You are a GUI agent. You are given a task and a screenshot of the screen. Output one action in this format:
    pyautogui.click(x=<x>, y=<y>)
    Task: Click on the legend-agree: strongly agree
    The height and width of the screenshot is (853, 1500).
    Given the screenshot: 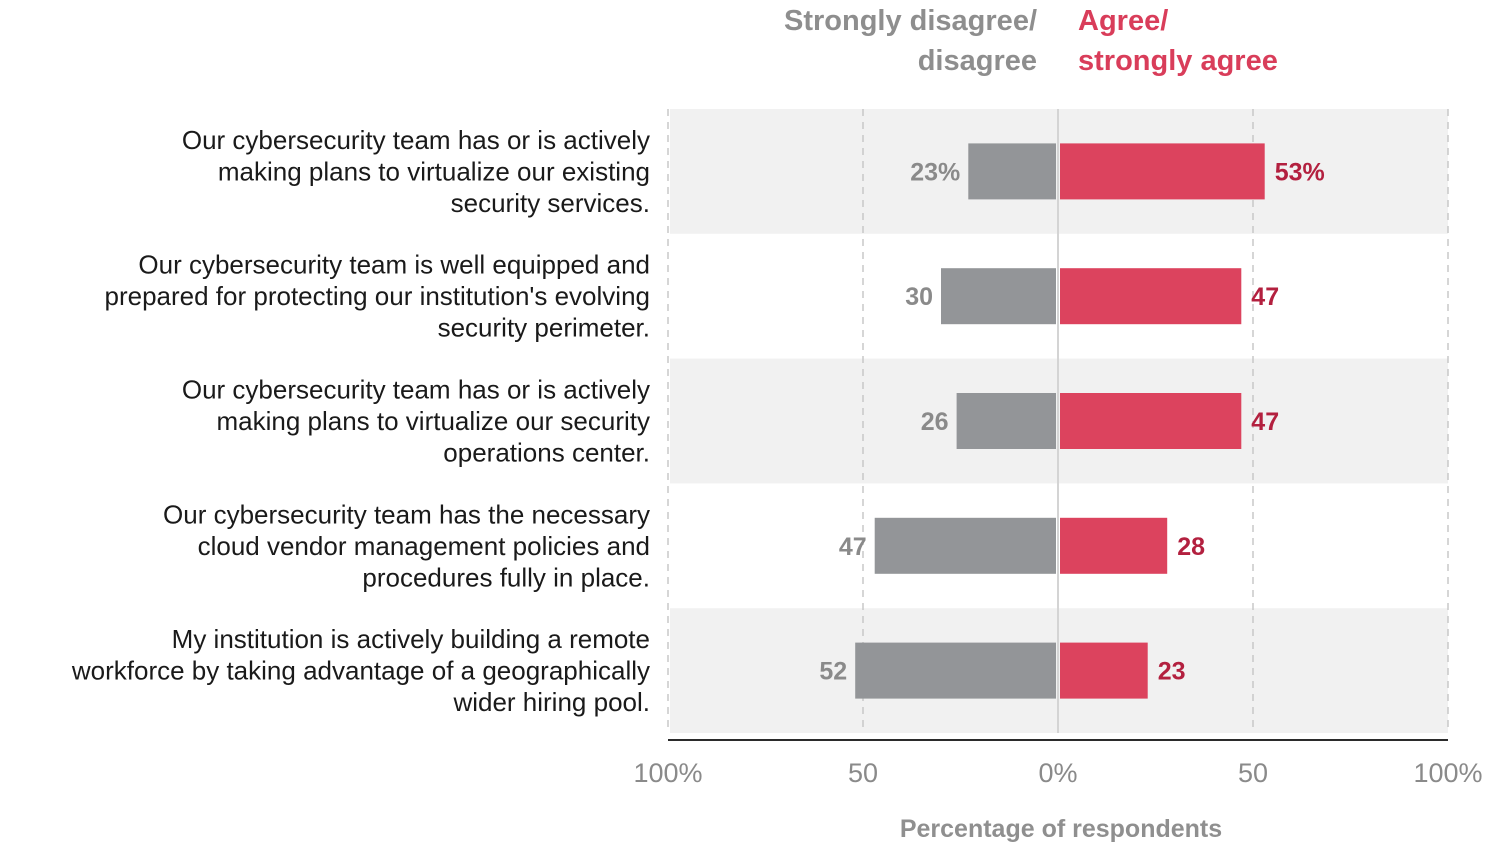 What is the action you would take?
    pyautogui.click(x=1178, y=61)
    